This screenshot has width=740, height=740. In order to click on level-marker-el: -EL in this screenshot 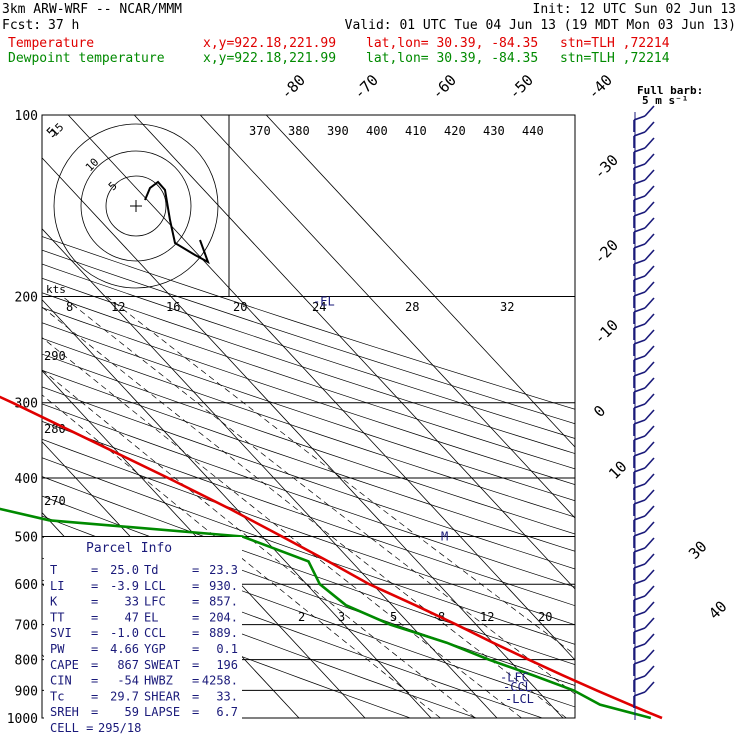, I will do `click(324, 302)`.